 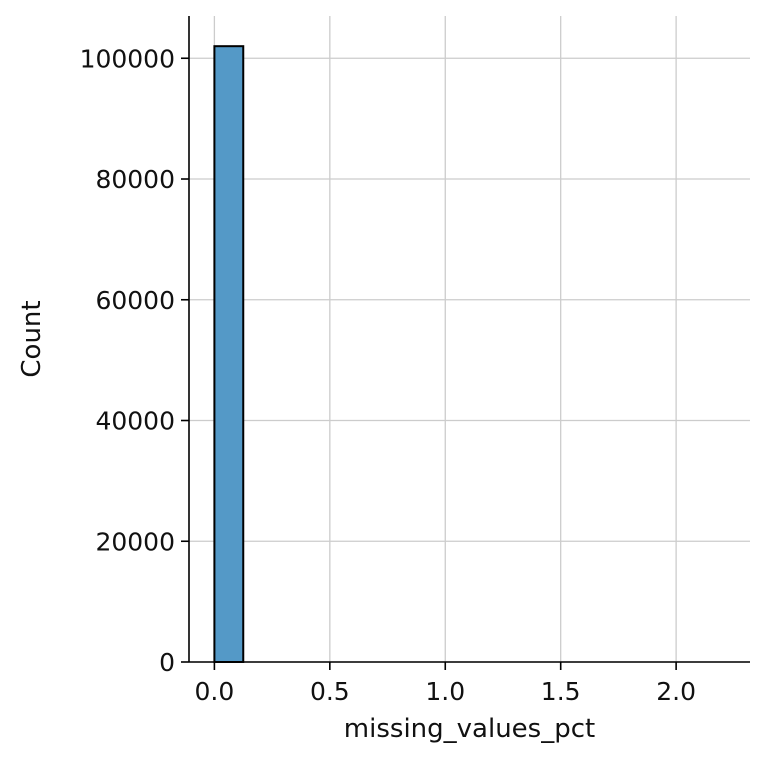 What do you see at coordinates (469, 729) in the screenshot?
I see `x-axis-label: missing_values_pct` at bounding box center [469, 729].